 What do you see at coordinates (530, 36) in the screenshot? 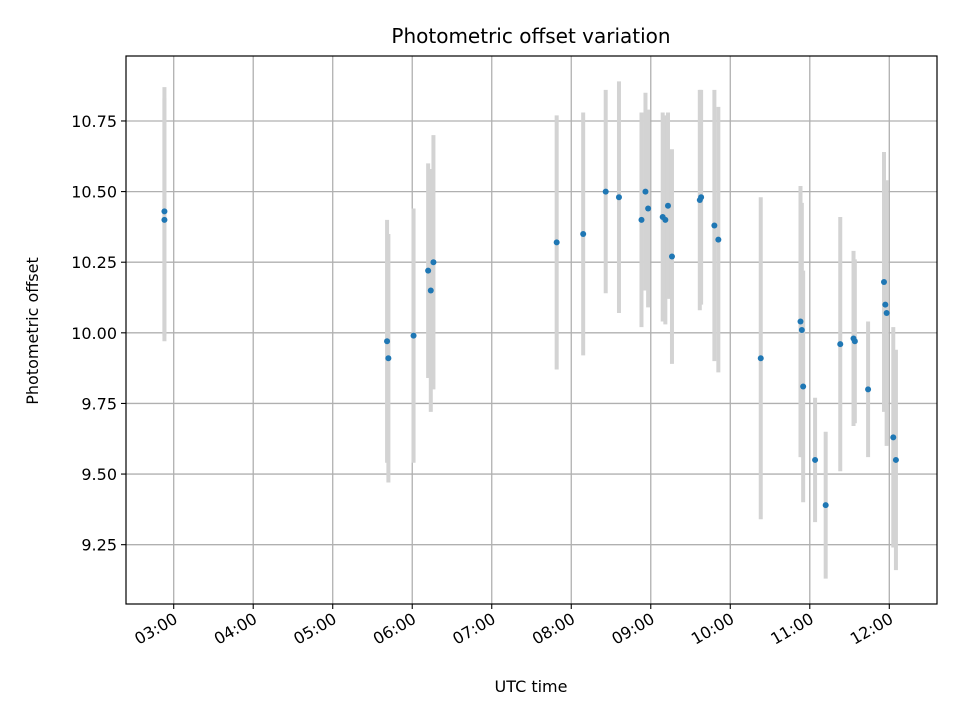
I see `chart-title: Photometric offset variation` at bounding box center [530, 36].